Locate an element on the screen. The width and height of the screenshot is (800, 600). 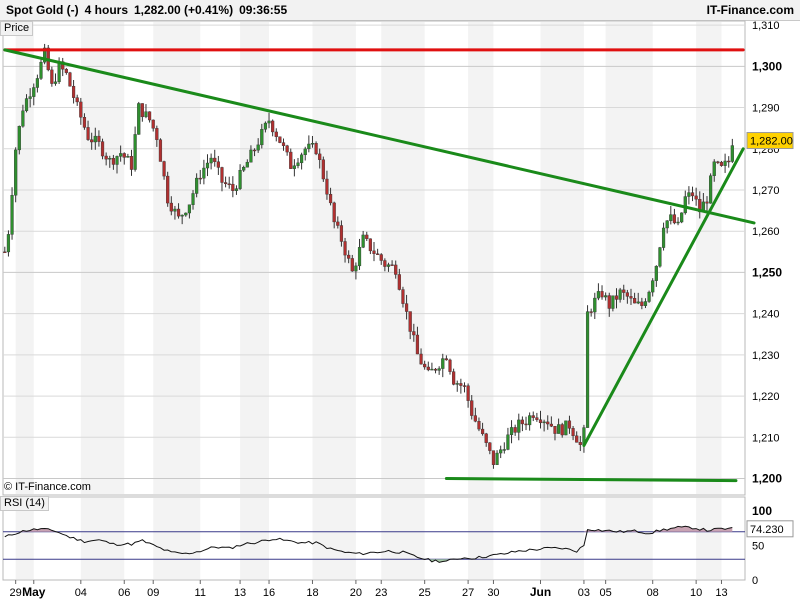
x-tick-label: 16 is located at coordinates (269, 593).